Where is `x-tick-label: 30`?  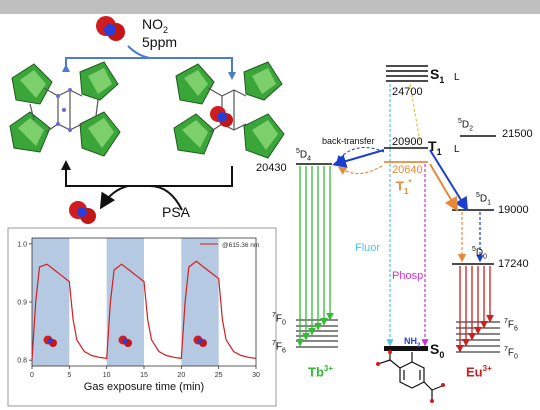 x-tick-label: 30 is located at coordinates (256, 375).